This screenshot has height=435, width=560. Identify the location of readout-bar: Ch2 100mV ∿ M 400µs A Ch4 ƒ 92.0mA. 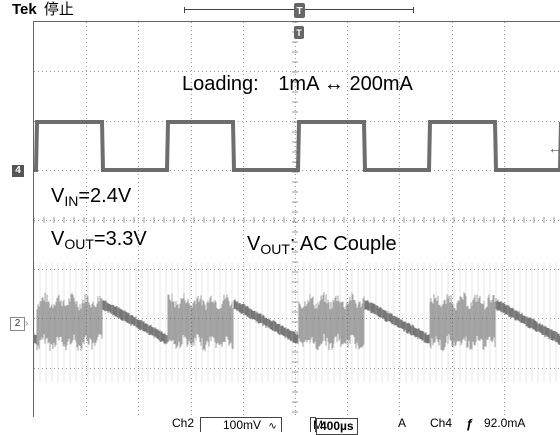
(280, 425).